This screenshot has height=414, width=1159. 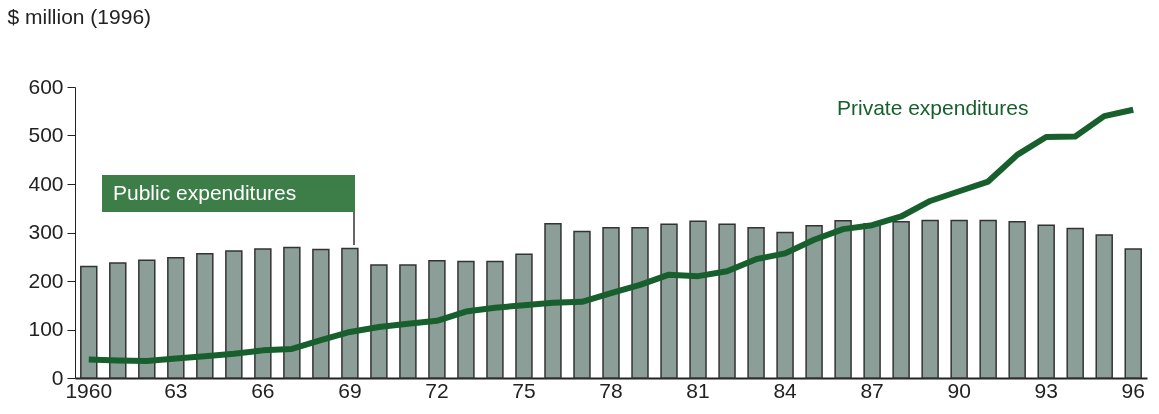 What do you see at coordinates (46, 183) in the screenshot?
I see `y-tick-label: 400` at bounding box center [46, 183].